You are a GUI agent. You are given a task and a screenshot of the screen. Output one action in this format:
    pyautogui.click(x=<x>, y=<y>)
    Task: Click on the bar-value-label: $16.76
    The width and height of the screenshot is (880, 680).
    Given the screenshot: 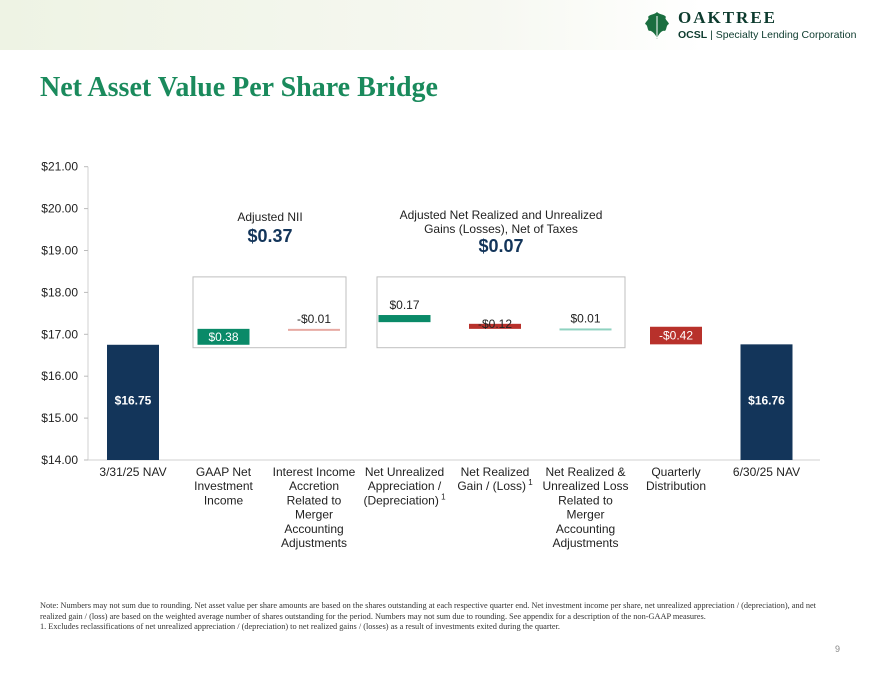 What is the action you would take?
    pyautogui.click(x=766, y=401)
    